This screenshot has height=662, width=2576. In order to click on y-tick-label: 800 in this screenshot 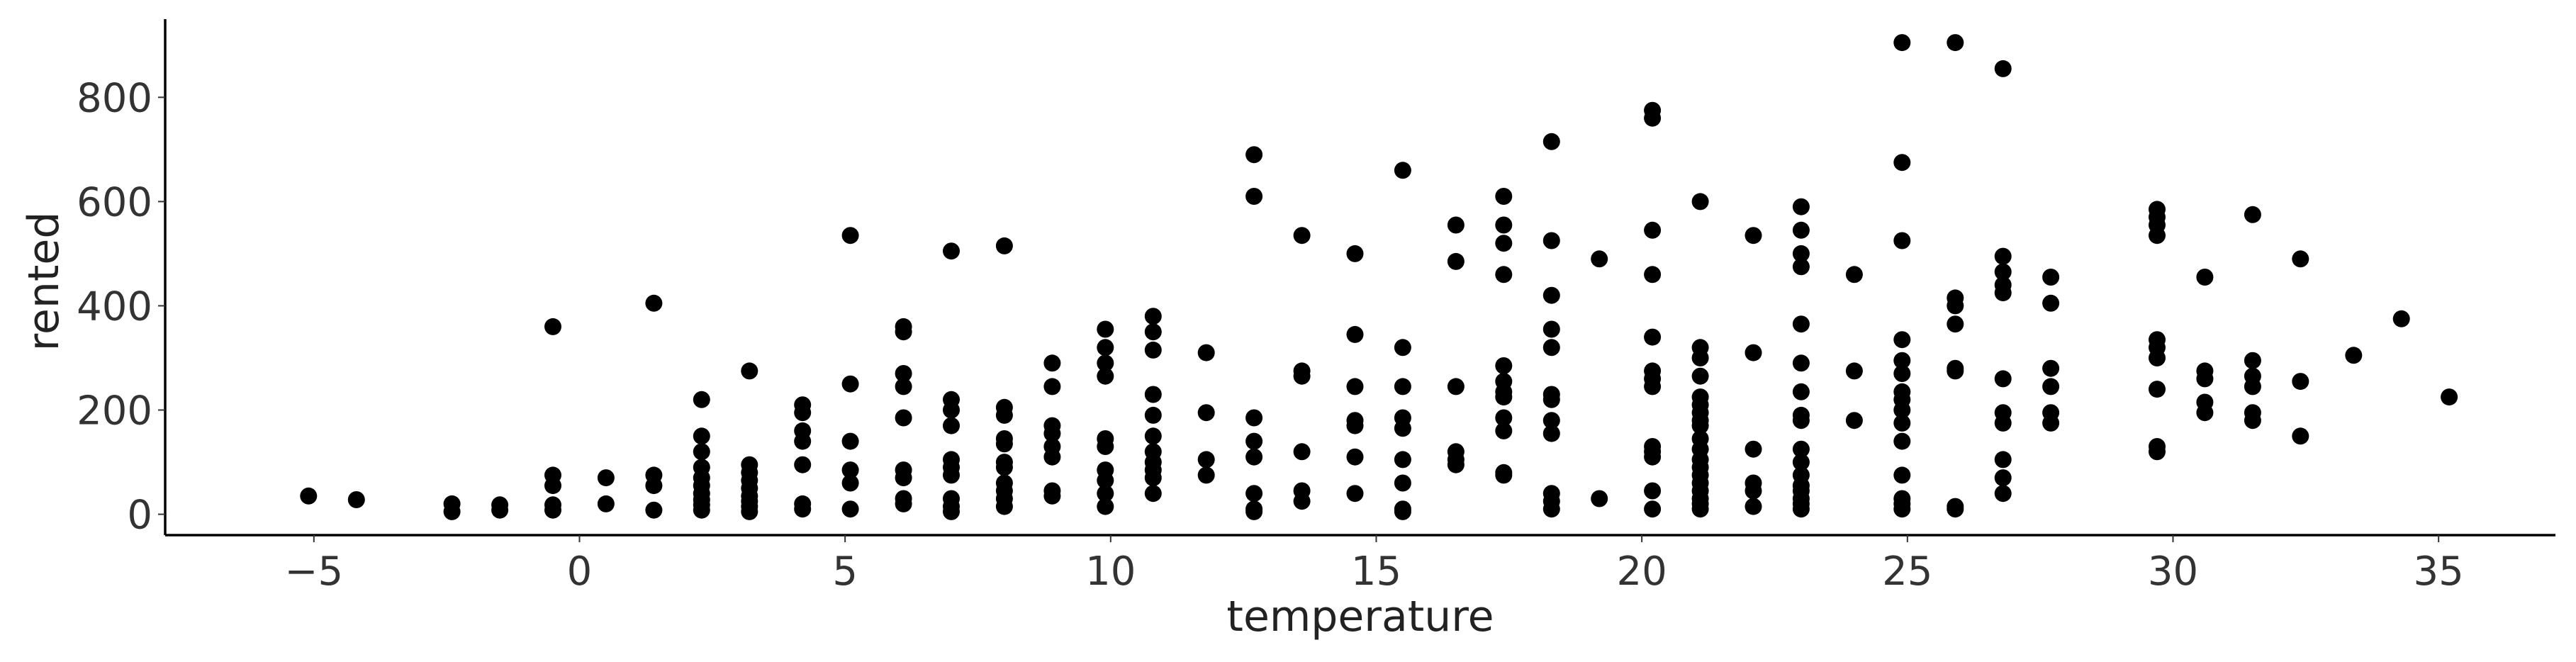, I will do `click(114, 98)`.